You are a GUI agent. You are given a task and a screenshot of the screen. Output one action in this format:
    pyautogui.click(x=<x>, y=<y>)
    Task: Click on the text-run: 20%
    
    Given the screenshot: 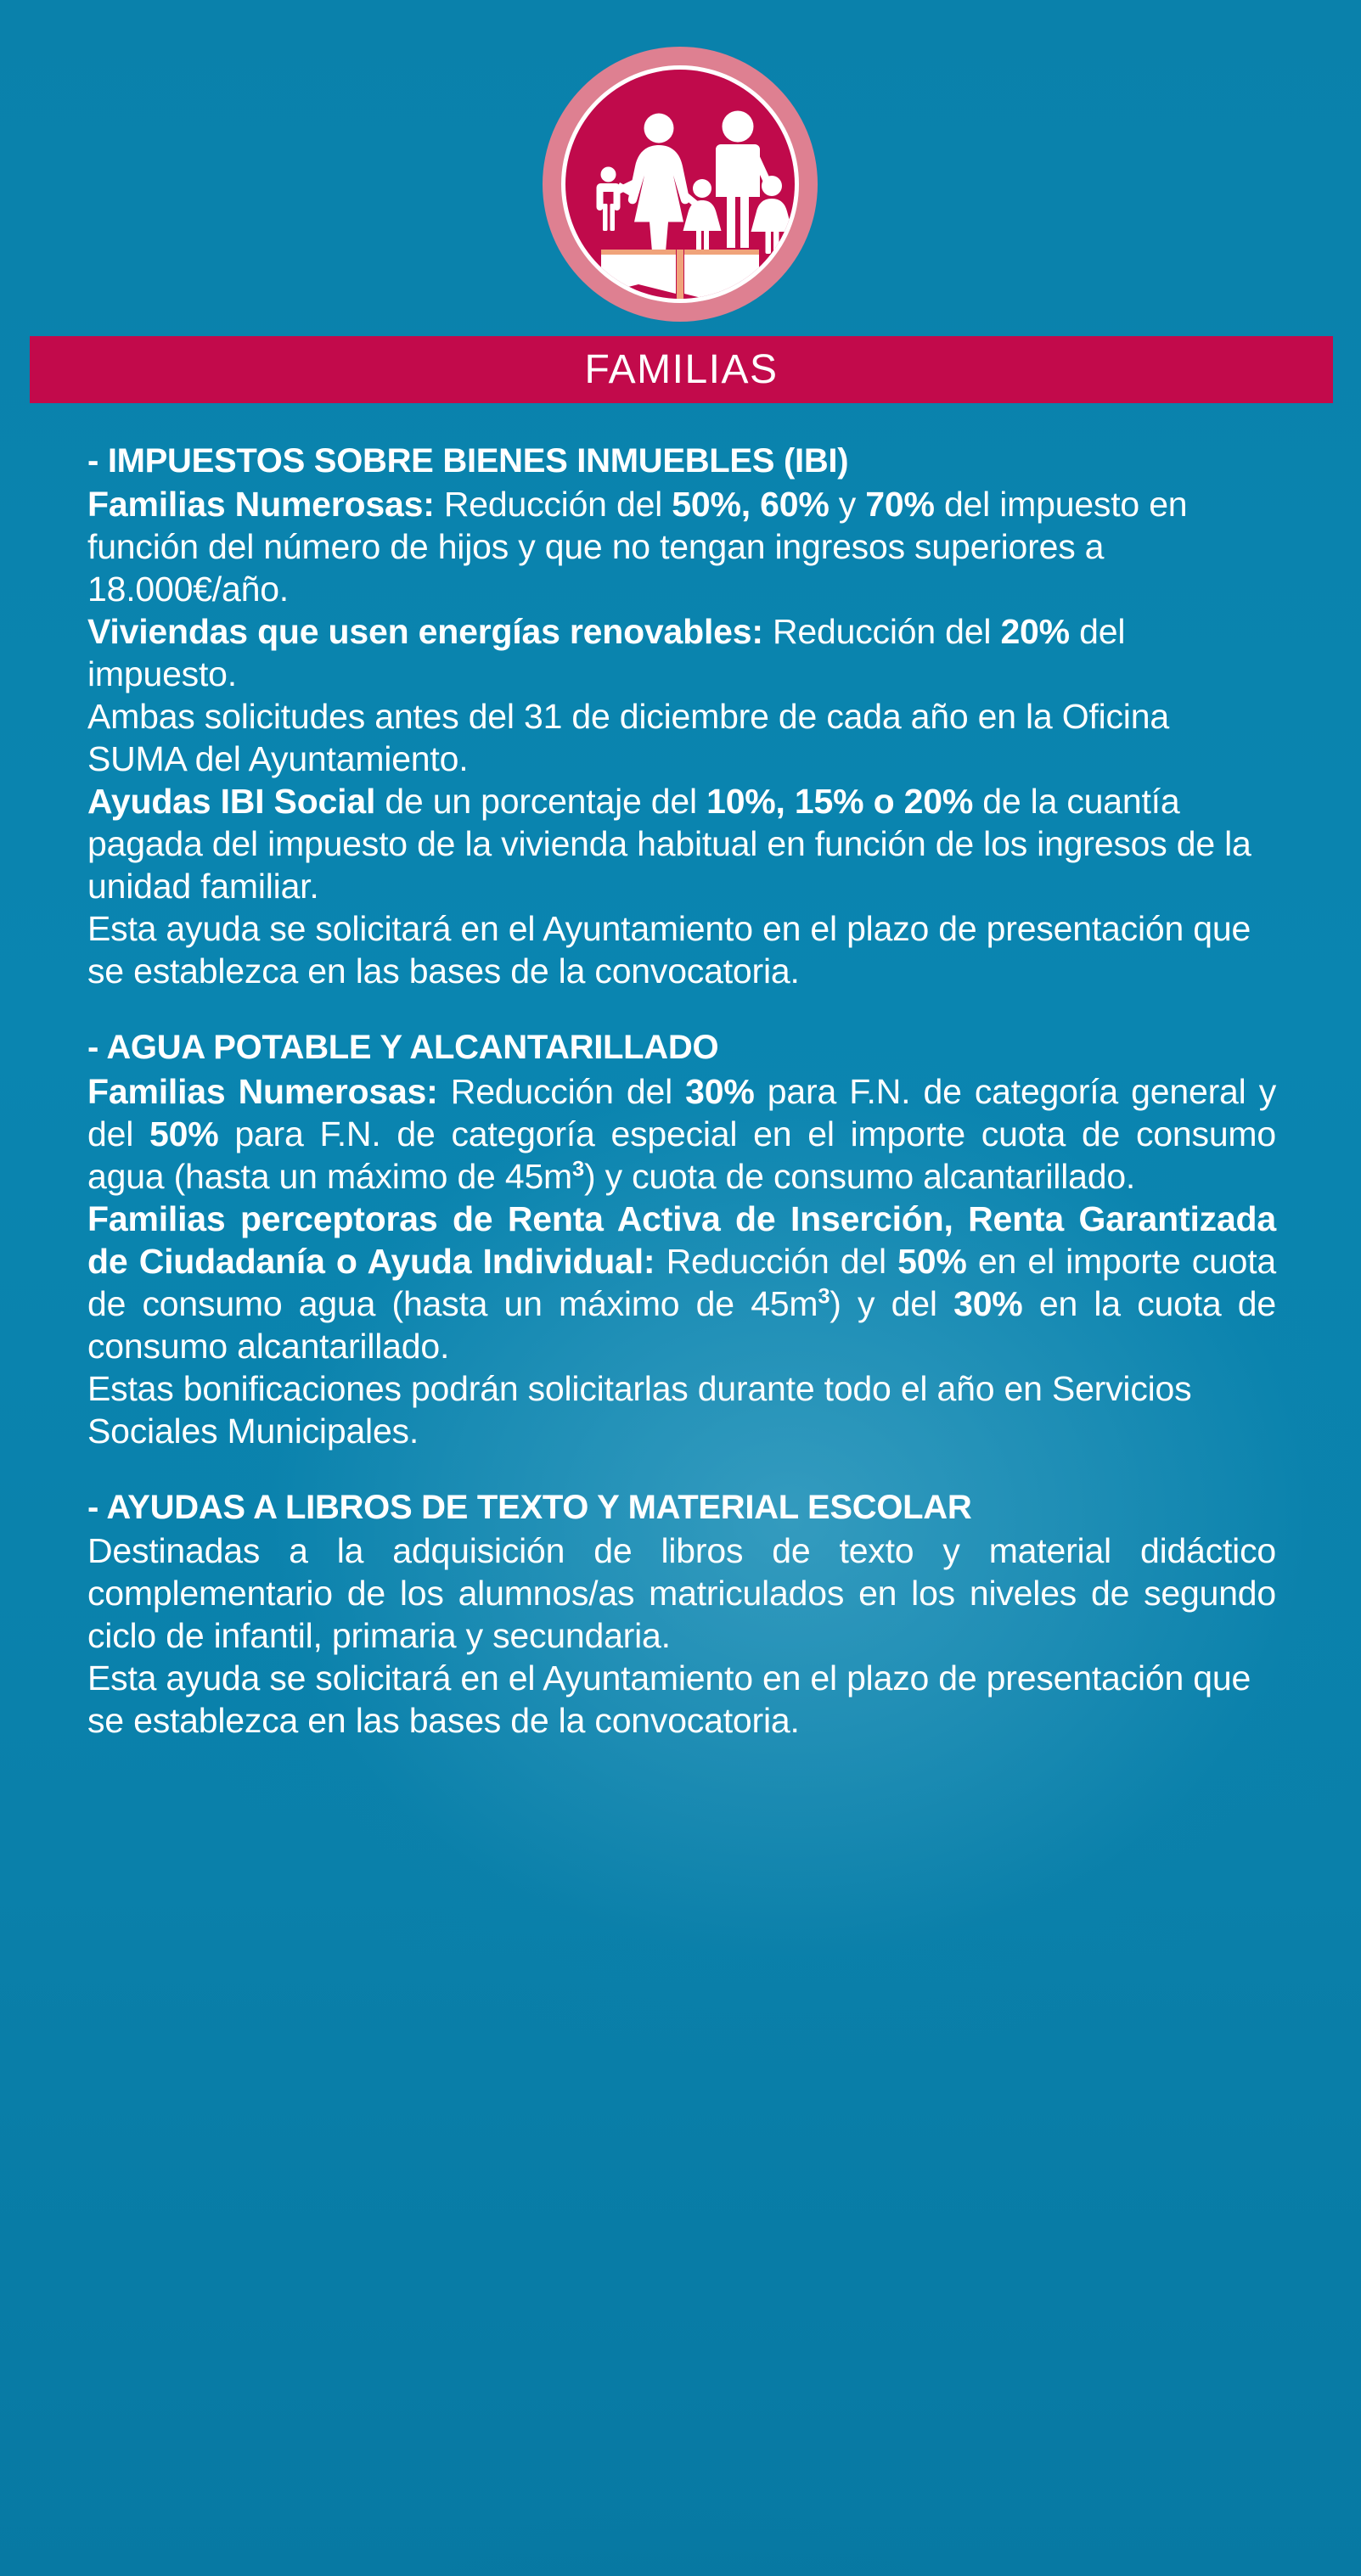 What is the action you would take?
    pyautogui.click(x=1035, y=632)
    